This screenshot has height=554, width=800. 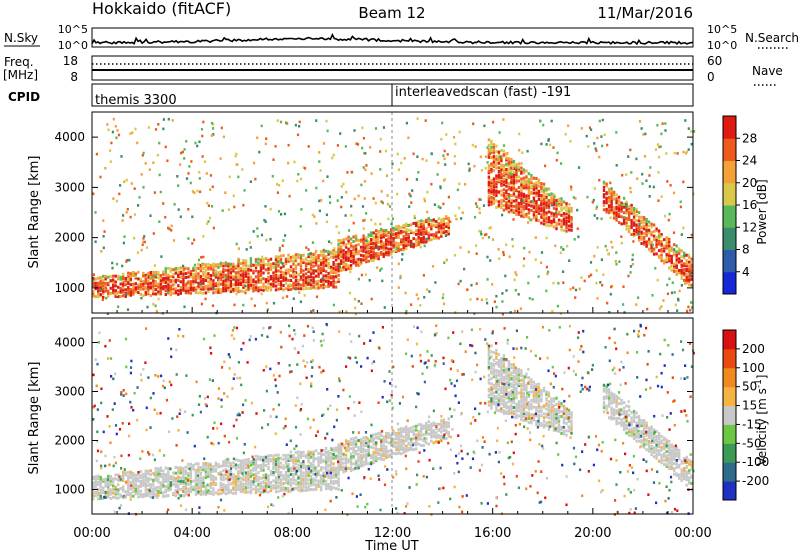 What do you see at coordinates (69, 187) in the screenshot?
I see `y-tick-label-2: 3000` at bounding box center [69, 187].